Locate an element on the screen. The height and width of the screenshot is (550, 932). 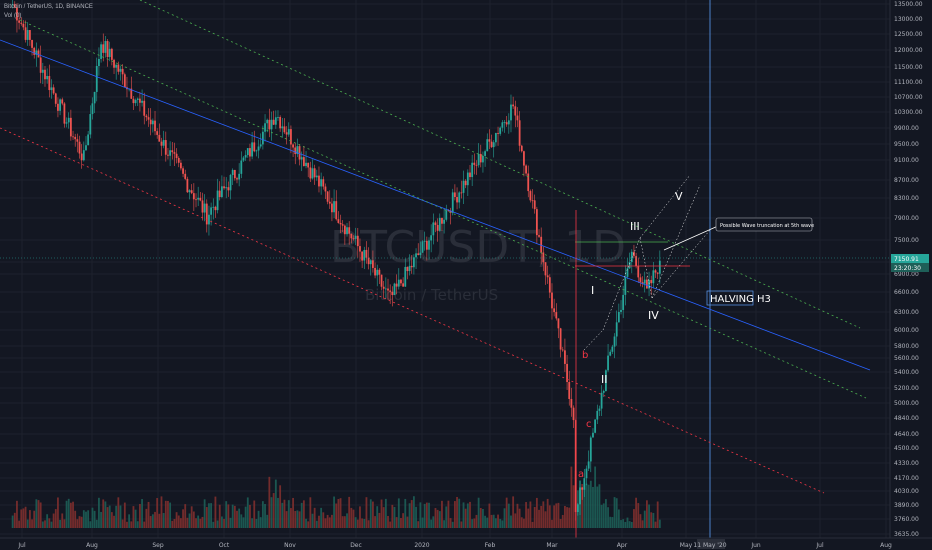
price-tick-label: 6900.00 is located at coordinates (906, 274).